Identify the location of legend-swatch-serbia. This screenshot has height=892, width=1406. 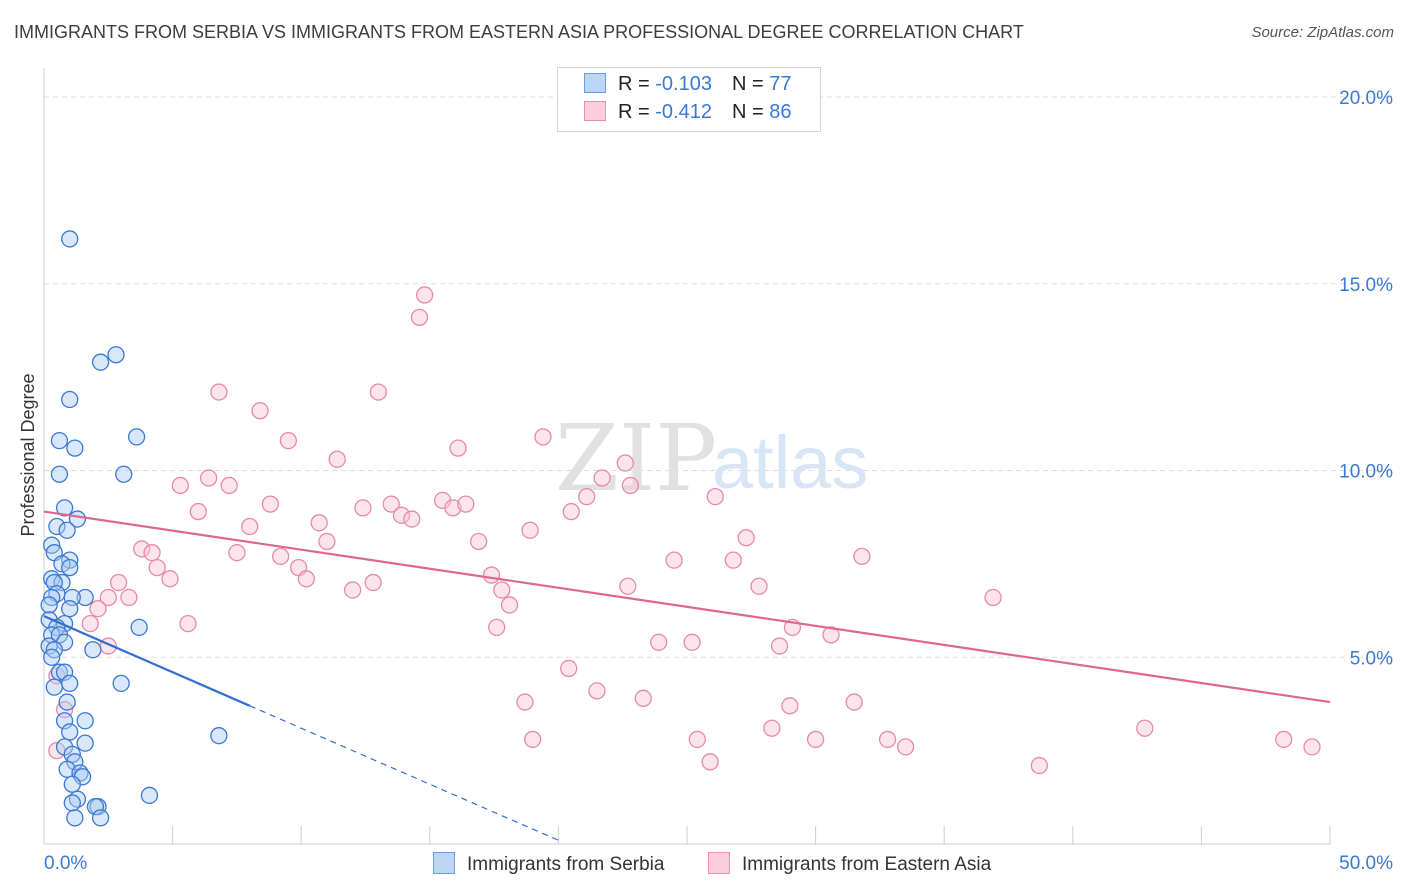
(595, 83).